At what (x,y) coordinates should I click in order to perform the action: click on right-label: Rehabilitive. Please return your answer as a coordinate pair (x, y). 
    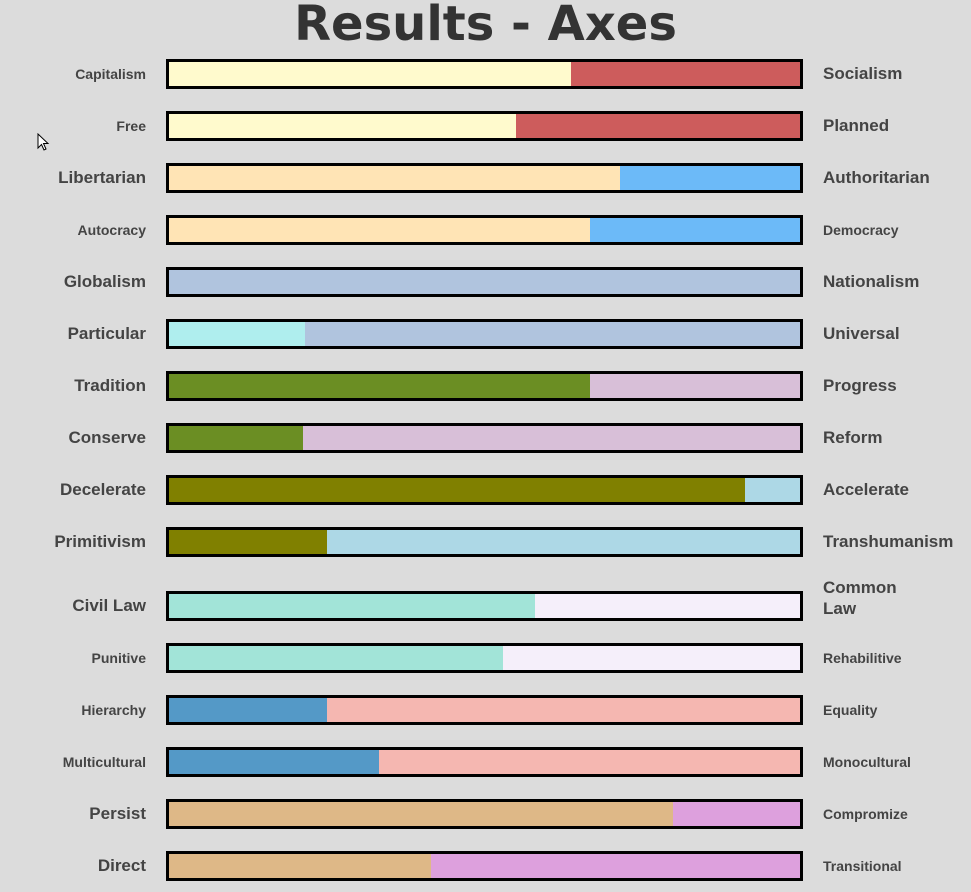
    Looking at the image, I should click on (862, 658).